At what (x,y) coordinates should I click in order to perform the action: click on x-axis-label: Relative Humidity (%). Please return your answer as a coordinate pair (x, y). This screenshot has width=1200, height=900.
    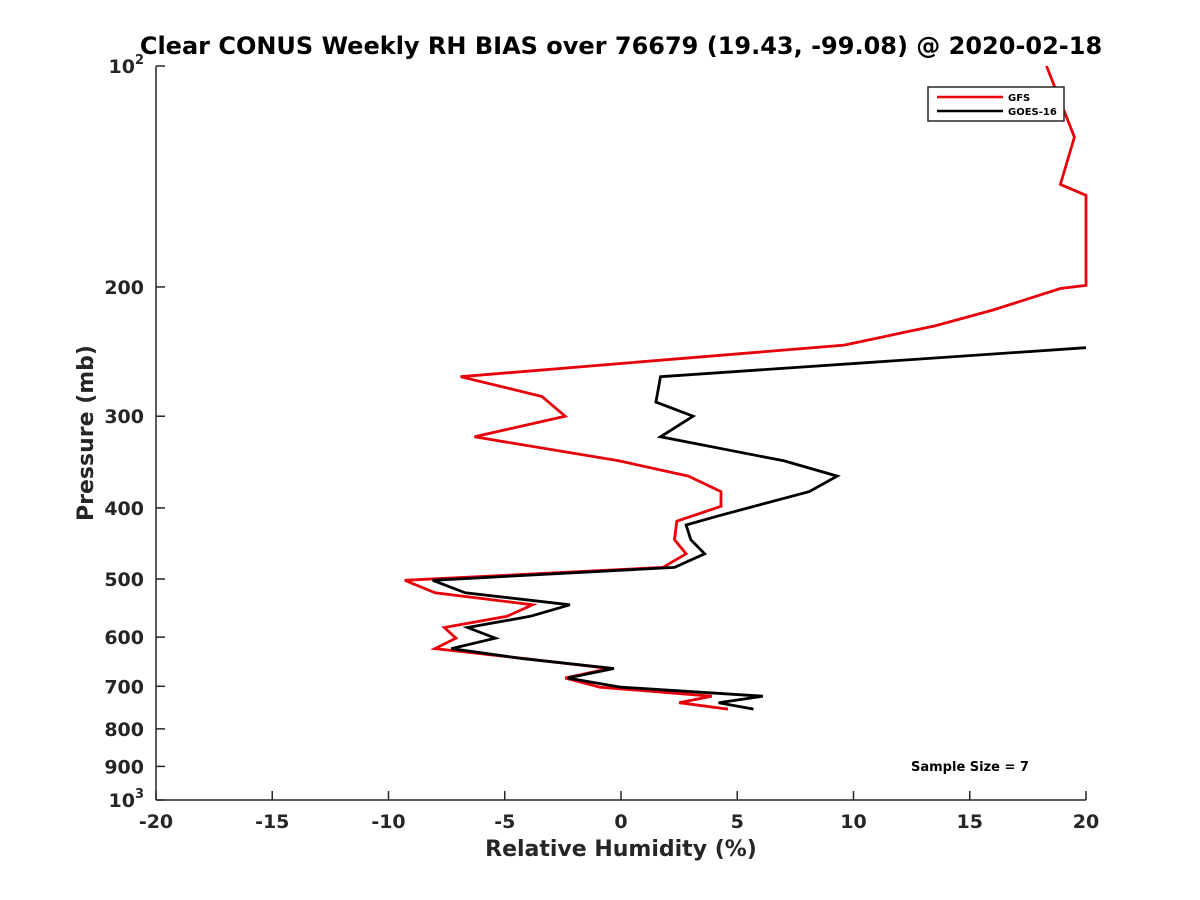
    Looking at the image, I should click on (621, 849).